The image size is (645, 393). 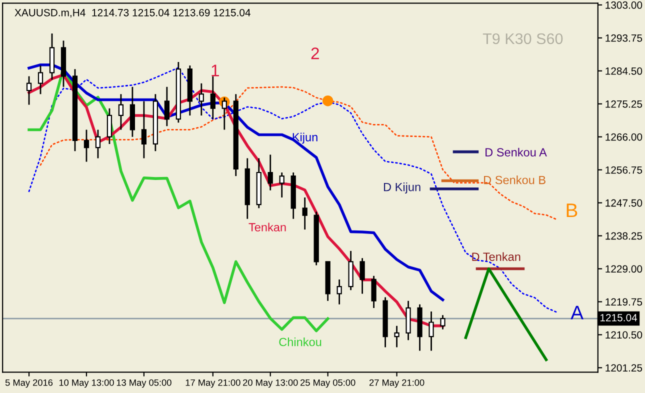 I want to click on annotation: Tenkan, so click(x=267, y=227).